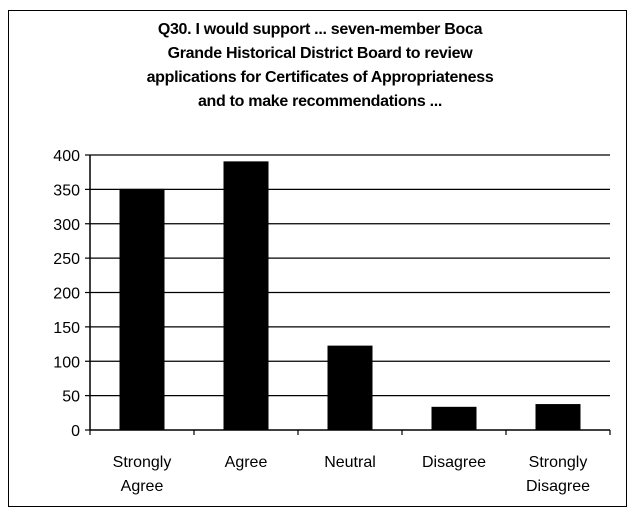 This screenshot has height=516, width=635. Describe the element at coordinates (66, 362) in the screenshot. I see `y-tick-label: 100` at that location.